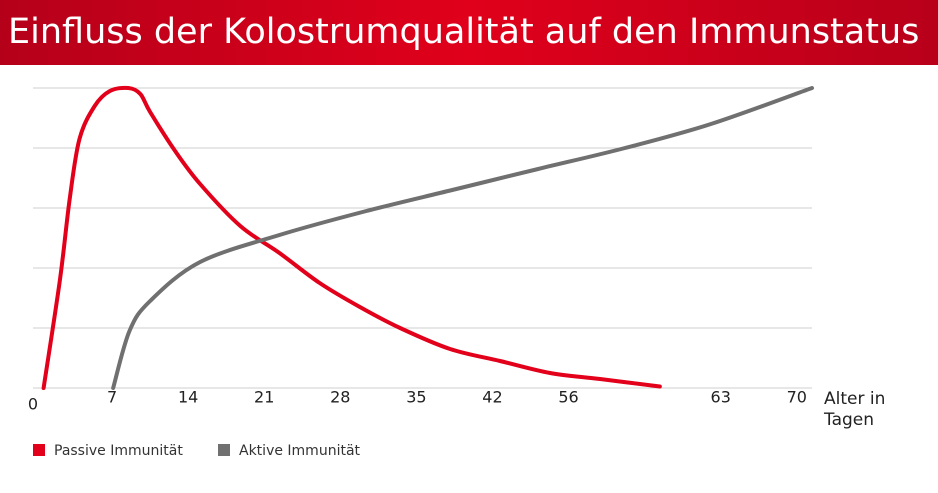 The width and height of the screenshot is (938, 493). Describe the element at coordinates (492, 397) in the screenshot. I see `x-tick-label: 42` at that location.